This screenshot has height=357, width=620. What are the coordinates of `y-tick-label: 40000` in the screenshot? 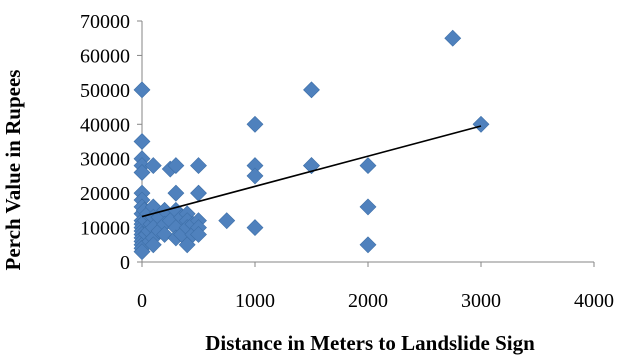 It's located at (105, 125).